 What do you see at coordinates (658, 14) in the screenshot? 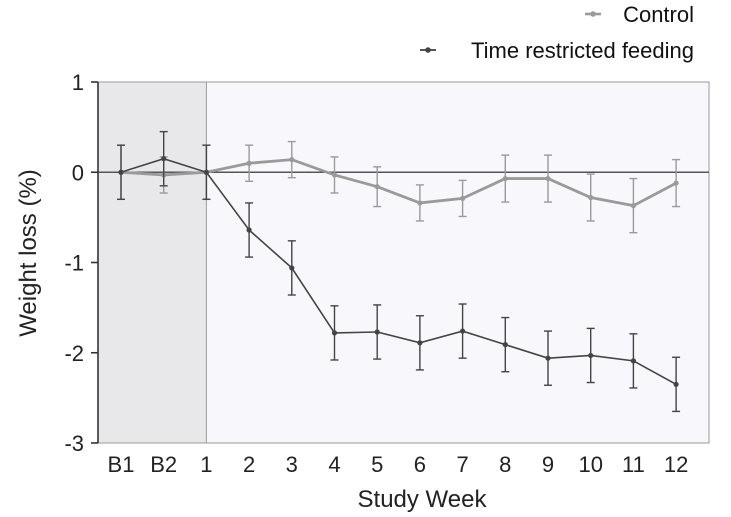
I see `legend-entry-label: Control` at bounding box center [658, 14].